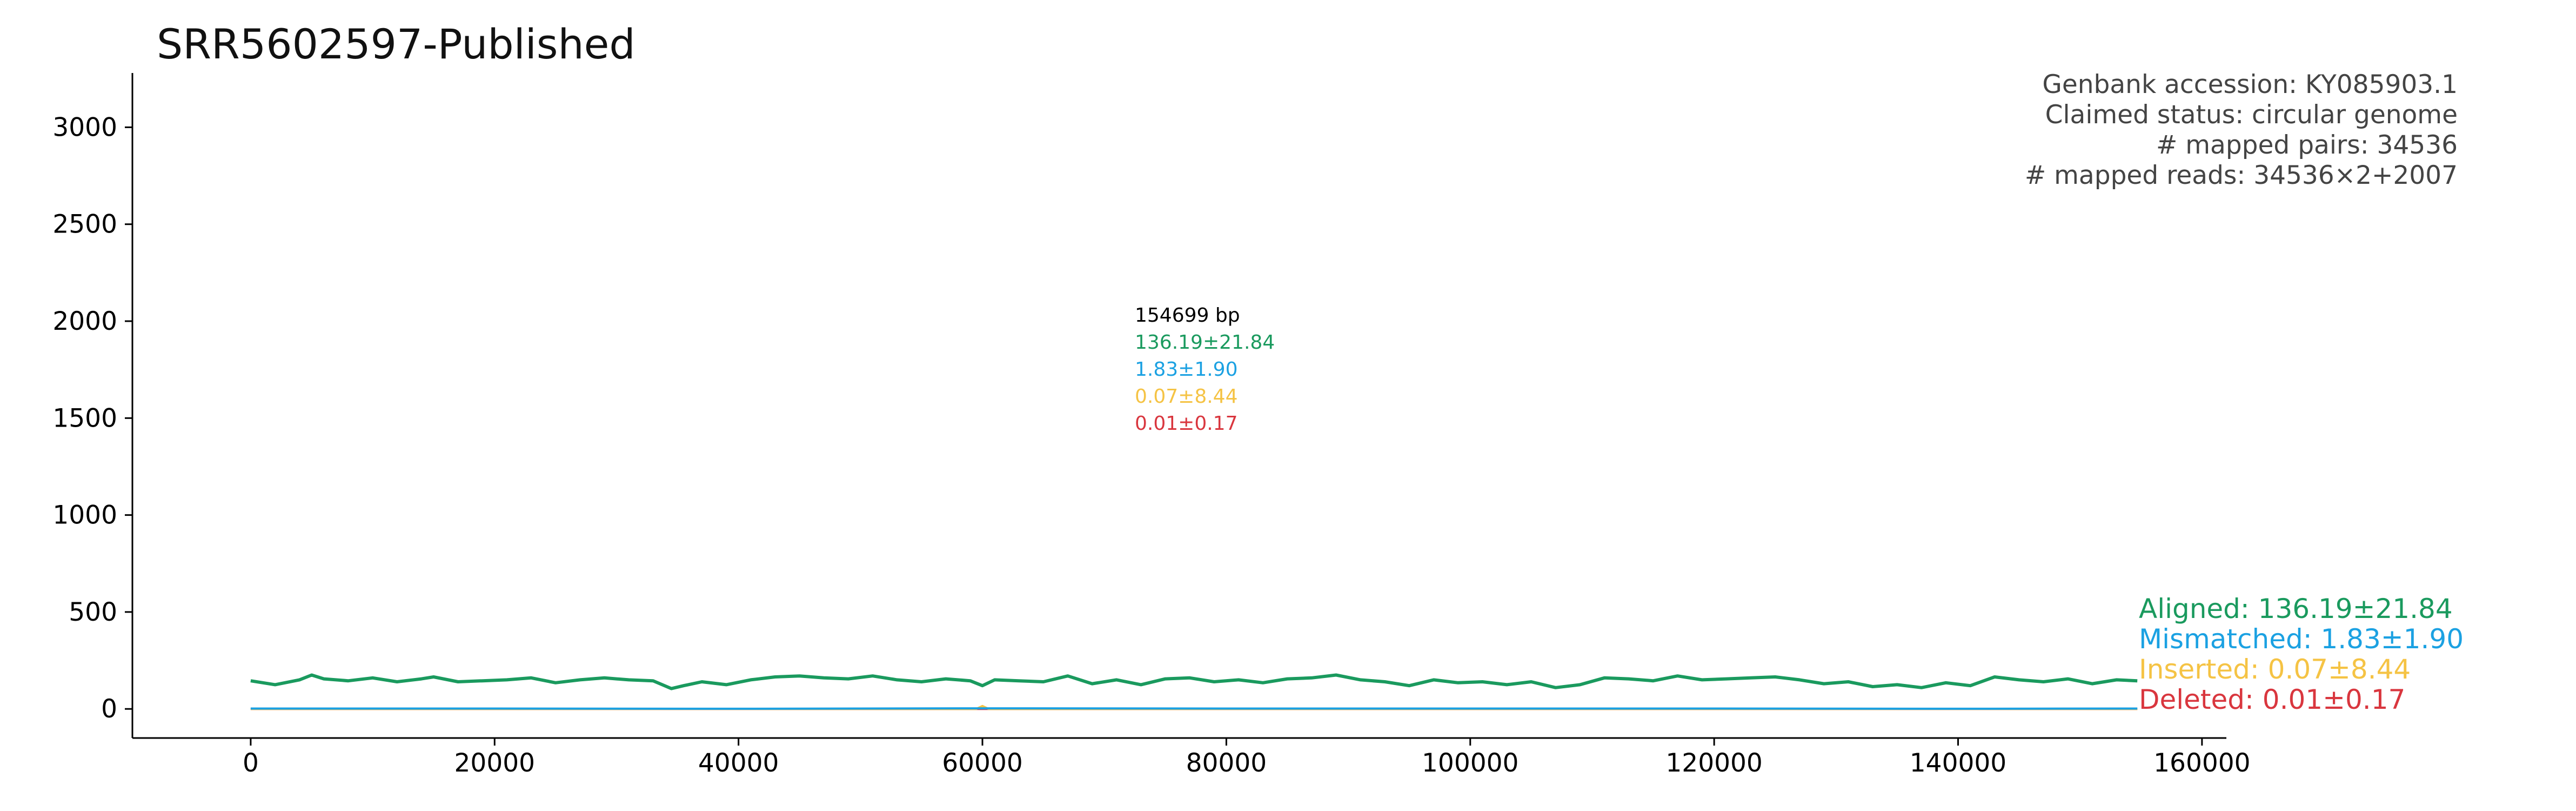 The width and height of the screenshot is (2576, 811). What do you see at coordinates (1205, 342) in the screenshot?
I see `center-aligned-label: 136.19±21.84` at bounding box center [1205, 342].